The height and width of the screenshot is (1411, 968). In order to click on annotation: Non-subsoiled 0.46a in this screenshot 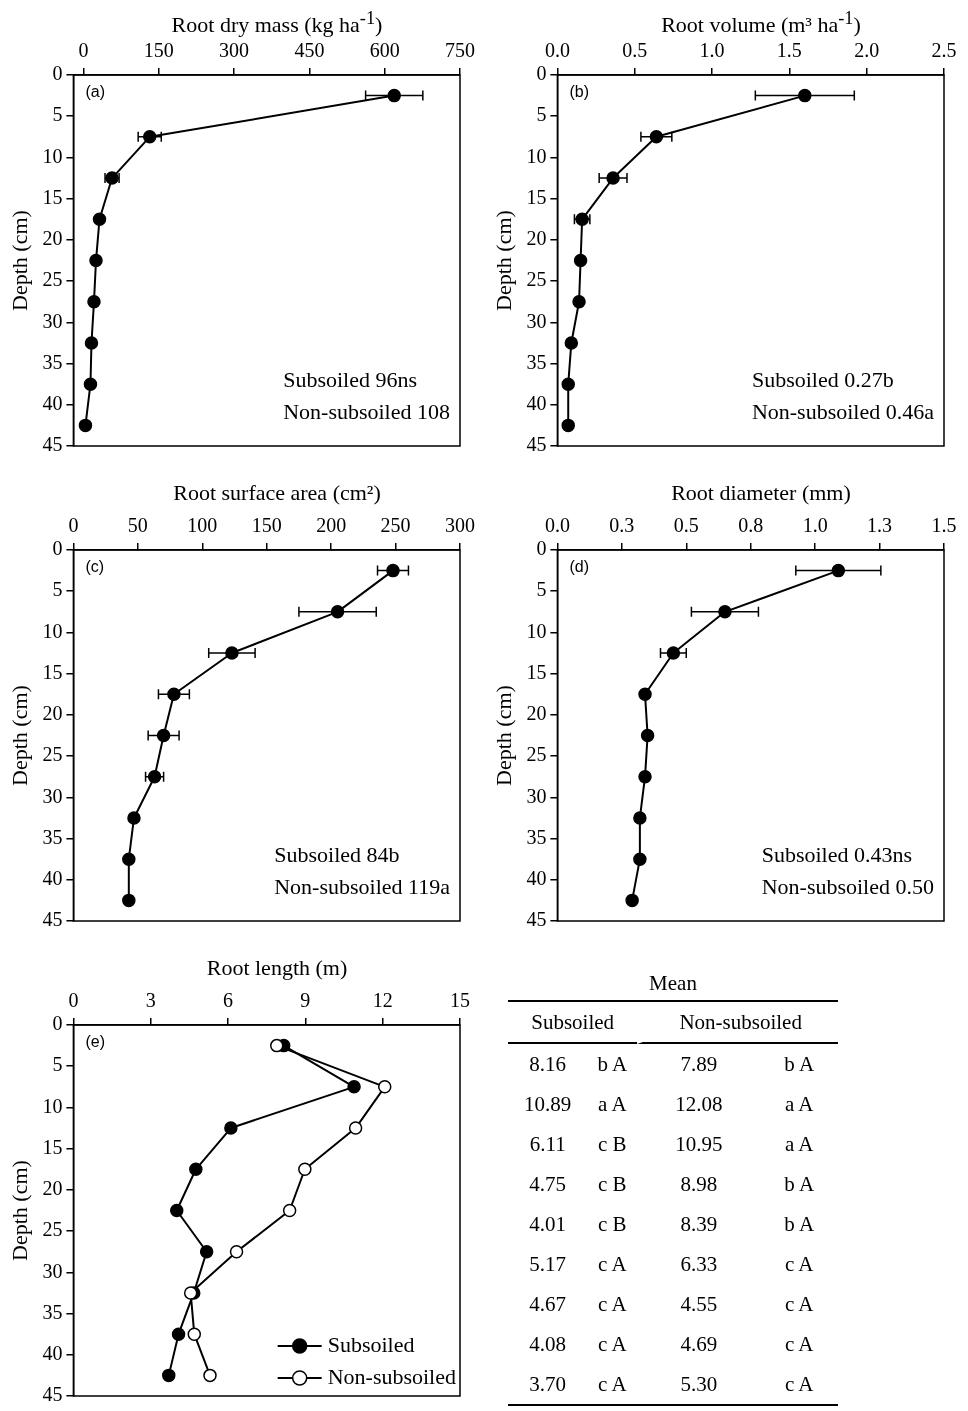, I will do `click(843, 411)`.